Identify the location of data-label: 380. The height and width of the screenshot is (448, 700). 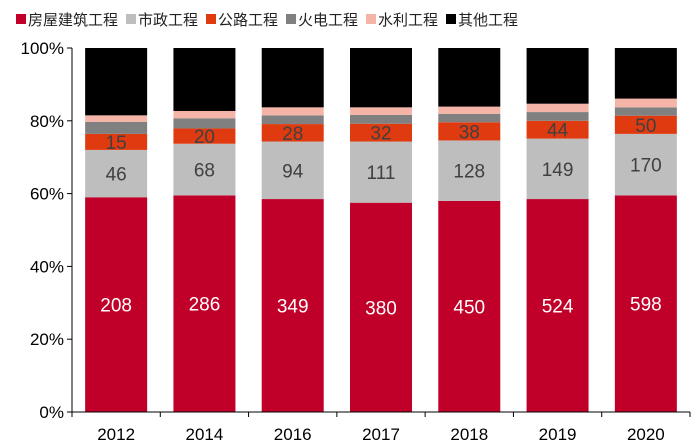
(381, 308).